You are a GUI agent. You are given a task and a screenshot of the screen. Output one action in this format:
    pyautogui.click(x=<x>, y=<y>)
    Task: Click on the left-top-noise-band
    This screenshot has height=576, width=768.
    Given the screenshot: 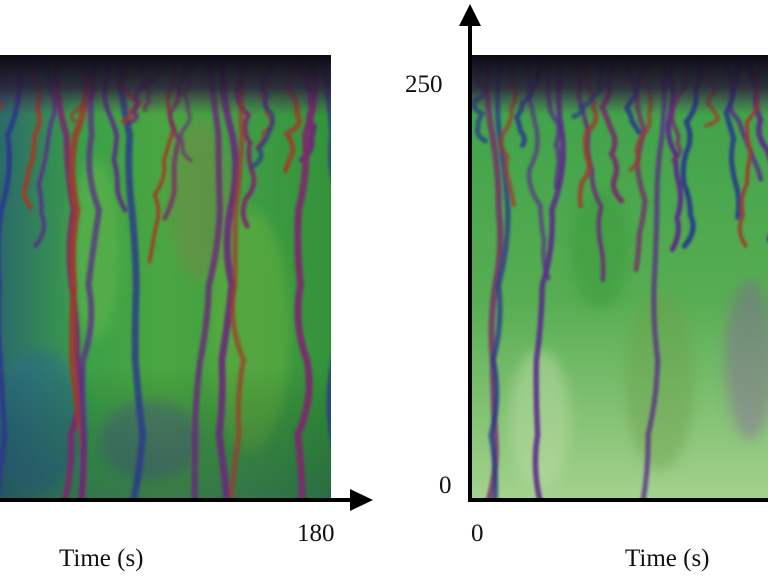 What is the action you would take?
    pyautogui.click(x=165, y=85)
    